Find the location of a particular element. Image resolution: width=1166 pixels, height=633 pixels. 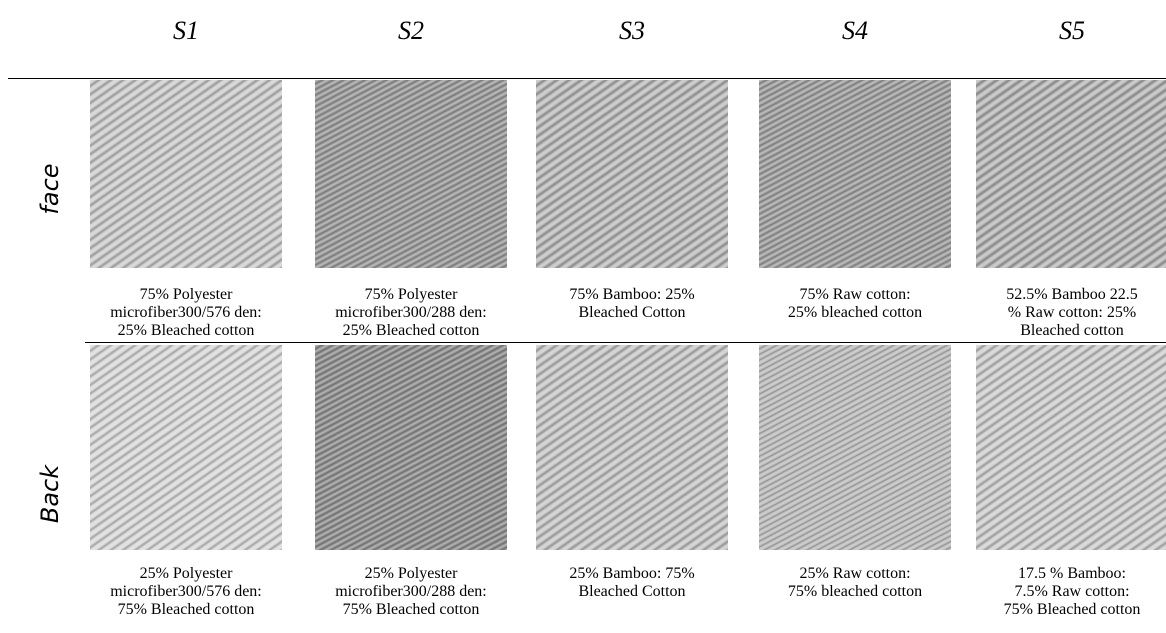

caption-line: 52.5% Bamboo 22.5 is located at coordinates (1072, 294).